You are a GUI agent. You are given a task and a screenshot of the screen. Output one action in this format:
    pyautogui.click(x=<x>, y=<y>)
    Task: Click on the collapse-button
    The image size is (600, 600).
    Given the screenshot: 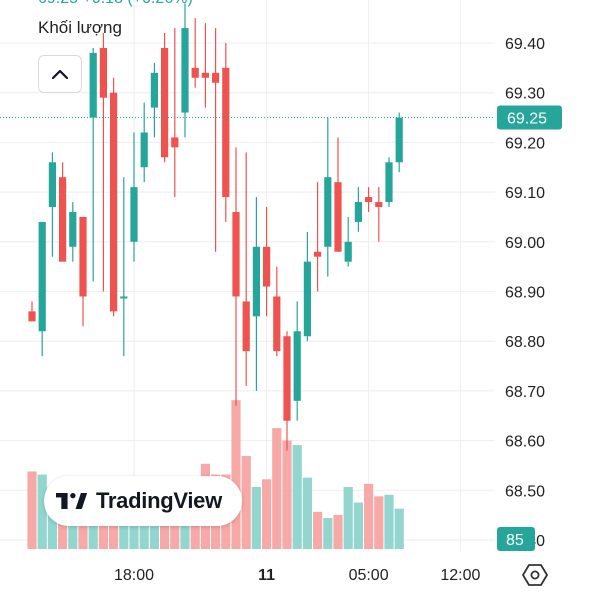 What is the action you would take?
    pyautogui.click(x=60, y=74)
    